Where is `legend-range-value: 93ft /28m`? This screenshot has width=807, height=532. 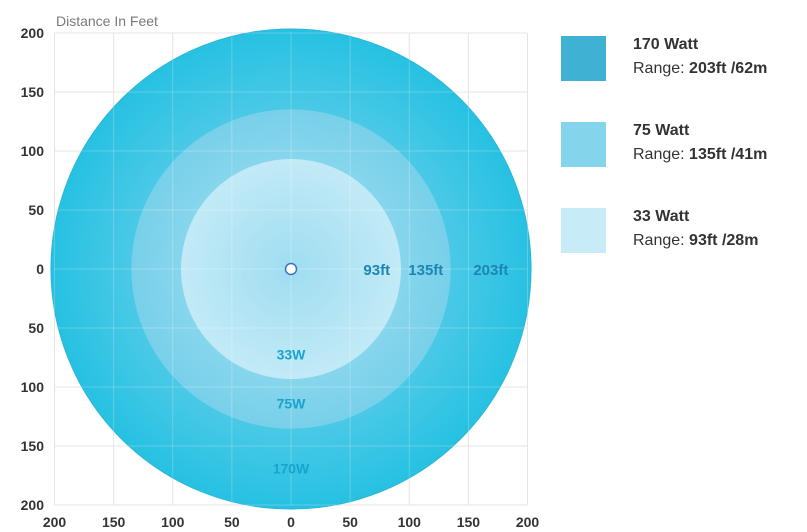 legend-range-value: 93ft /28m is located at coordinates (724, 240).